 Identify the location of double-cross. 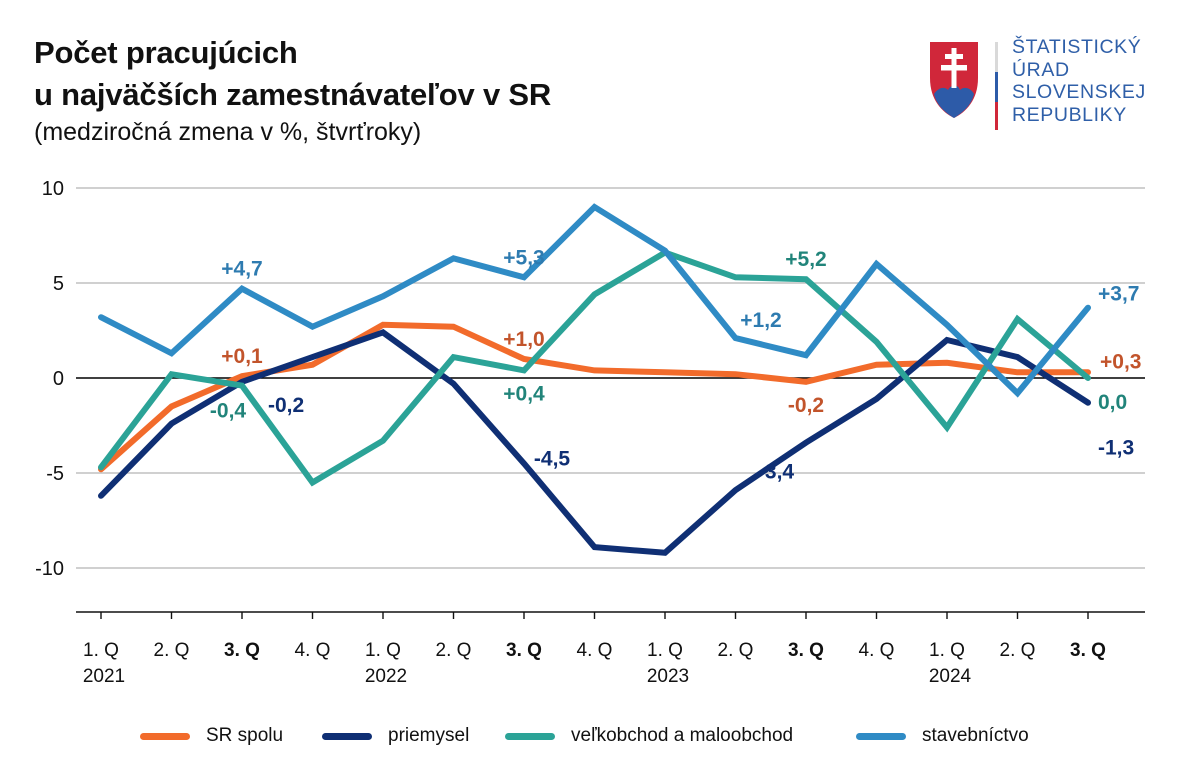
(954, 68).